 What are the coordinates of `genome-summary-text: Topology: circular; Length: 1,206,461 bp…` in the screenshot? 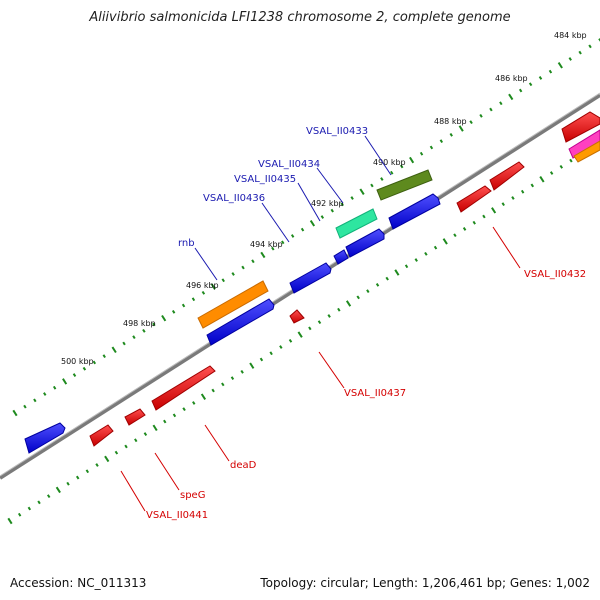 It's located at (425, 583).